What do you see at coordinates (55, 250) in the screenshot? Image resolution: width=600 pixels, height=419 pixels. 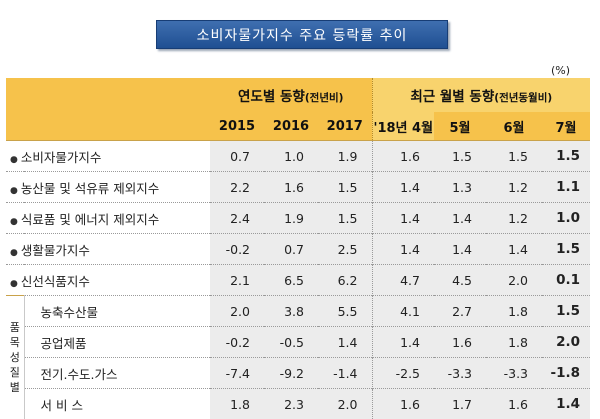 I see `row-label: 생활물가지수` at bounding box center [55, 250].